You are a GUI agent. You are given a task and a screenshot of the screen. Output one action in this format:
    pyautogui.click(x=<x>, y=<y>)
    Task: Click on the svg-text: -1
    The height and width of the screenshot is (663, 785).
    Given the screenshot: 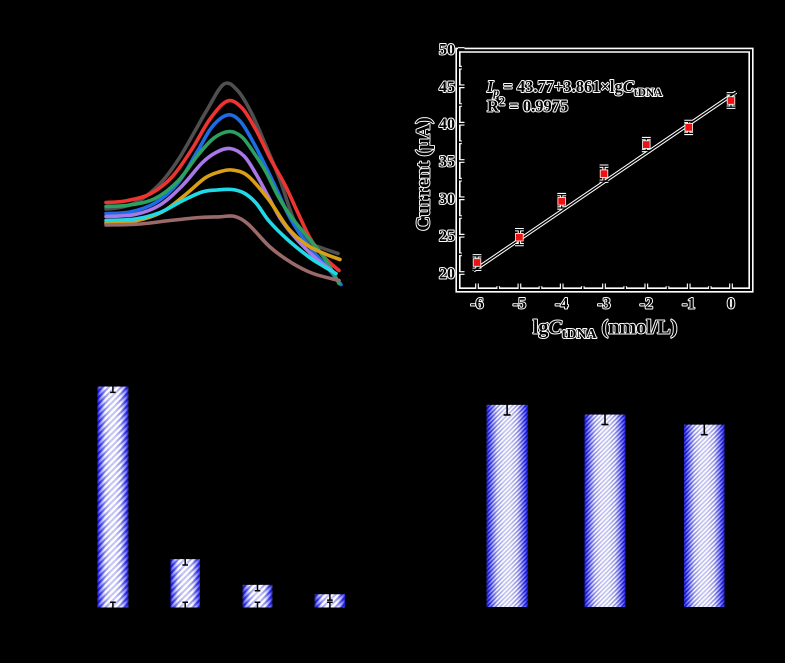 What is the action you would take?
    pyautogui.click(x=688, y=304)
    